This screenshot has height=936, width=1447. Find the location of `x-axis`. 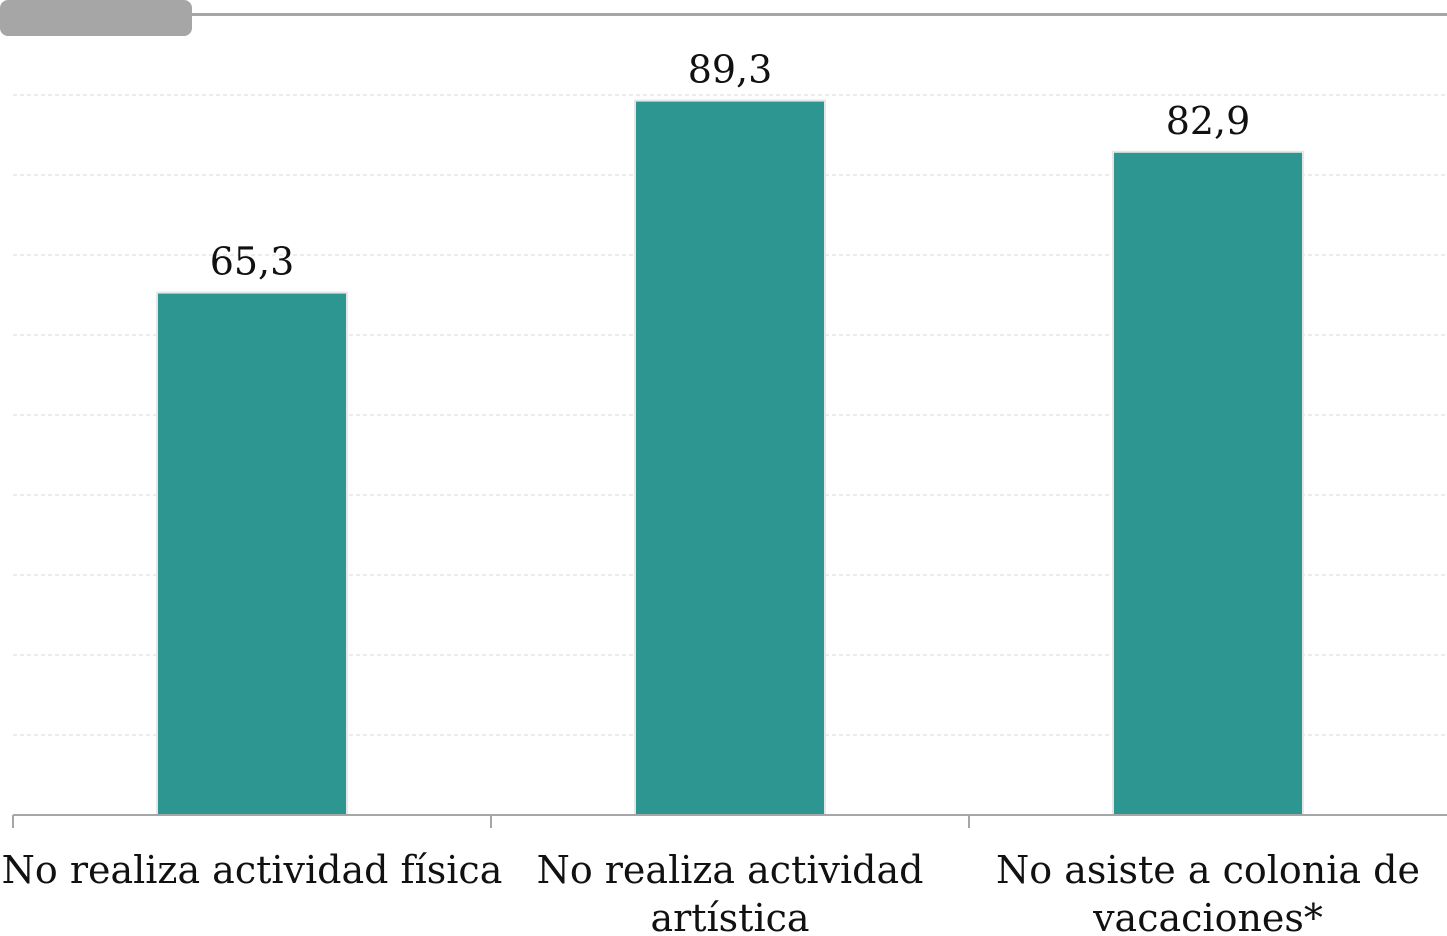

x-axis is located at coordinates (729, 821).